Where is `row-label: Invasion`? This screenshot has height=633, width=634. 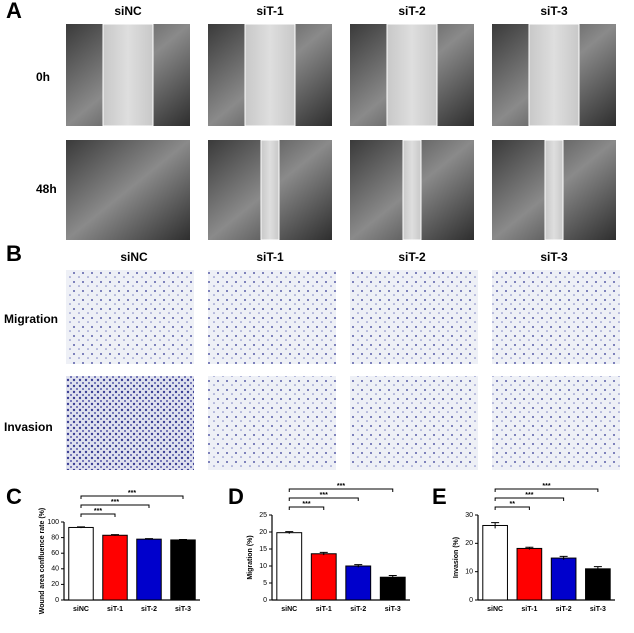 row-label: Invasion is located at coordinates (28, 427).